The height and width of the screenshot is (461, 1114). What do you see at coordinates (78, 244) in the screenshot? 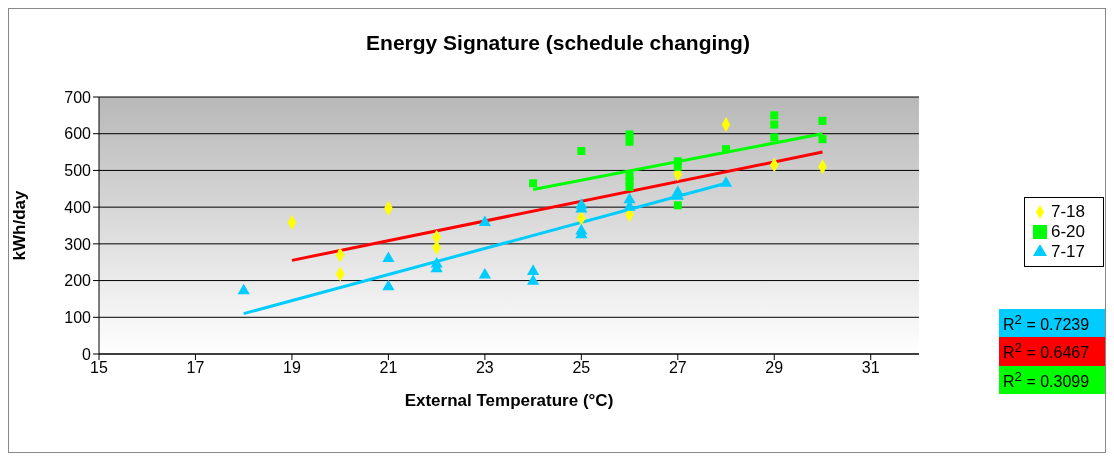
I see `y-tick-label: 300` at bounding box center [78, 244].